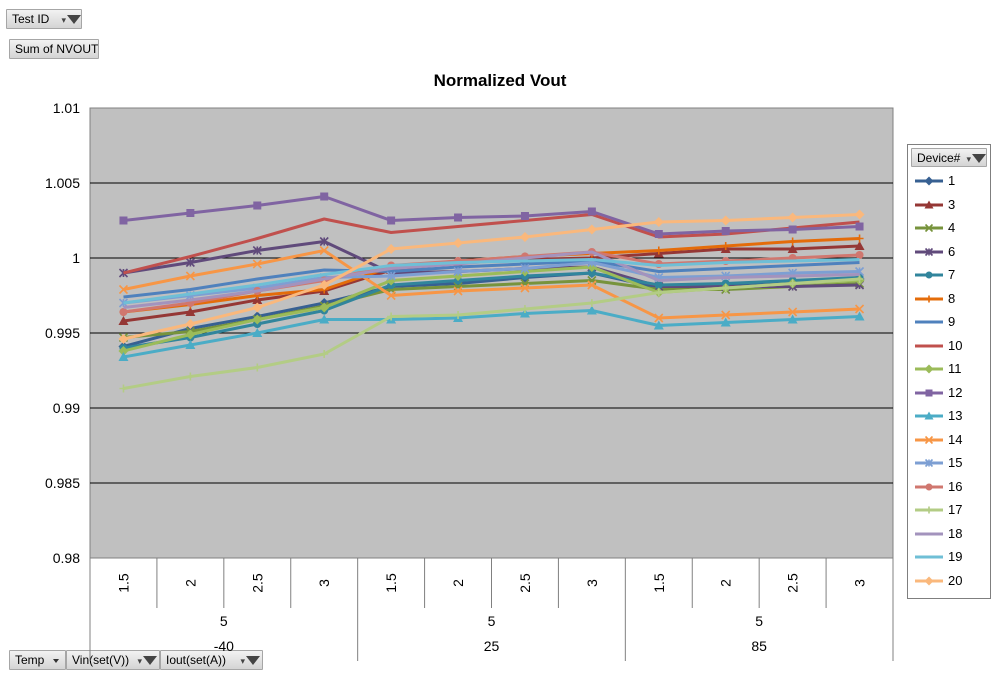 The width and height of the screenshot is (999, 679). What do you see at coordinates (37, 660) in the screenshot?
I see `temp-field-button: Temp` at bounding box center [37, 660].